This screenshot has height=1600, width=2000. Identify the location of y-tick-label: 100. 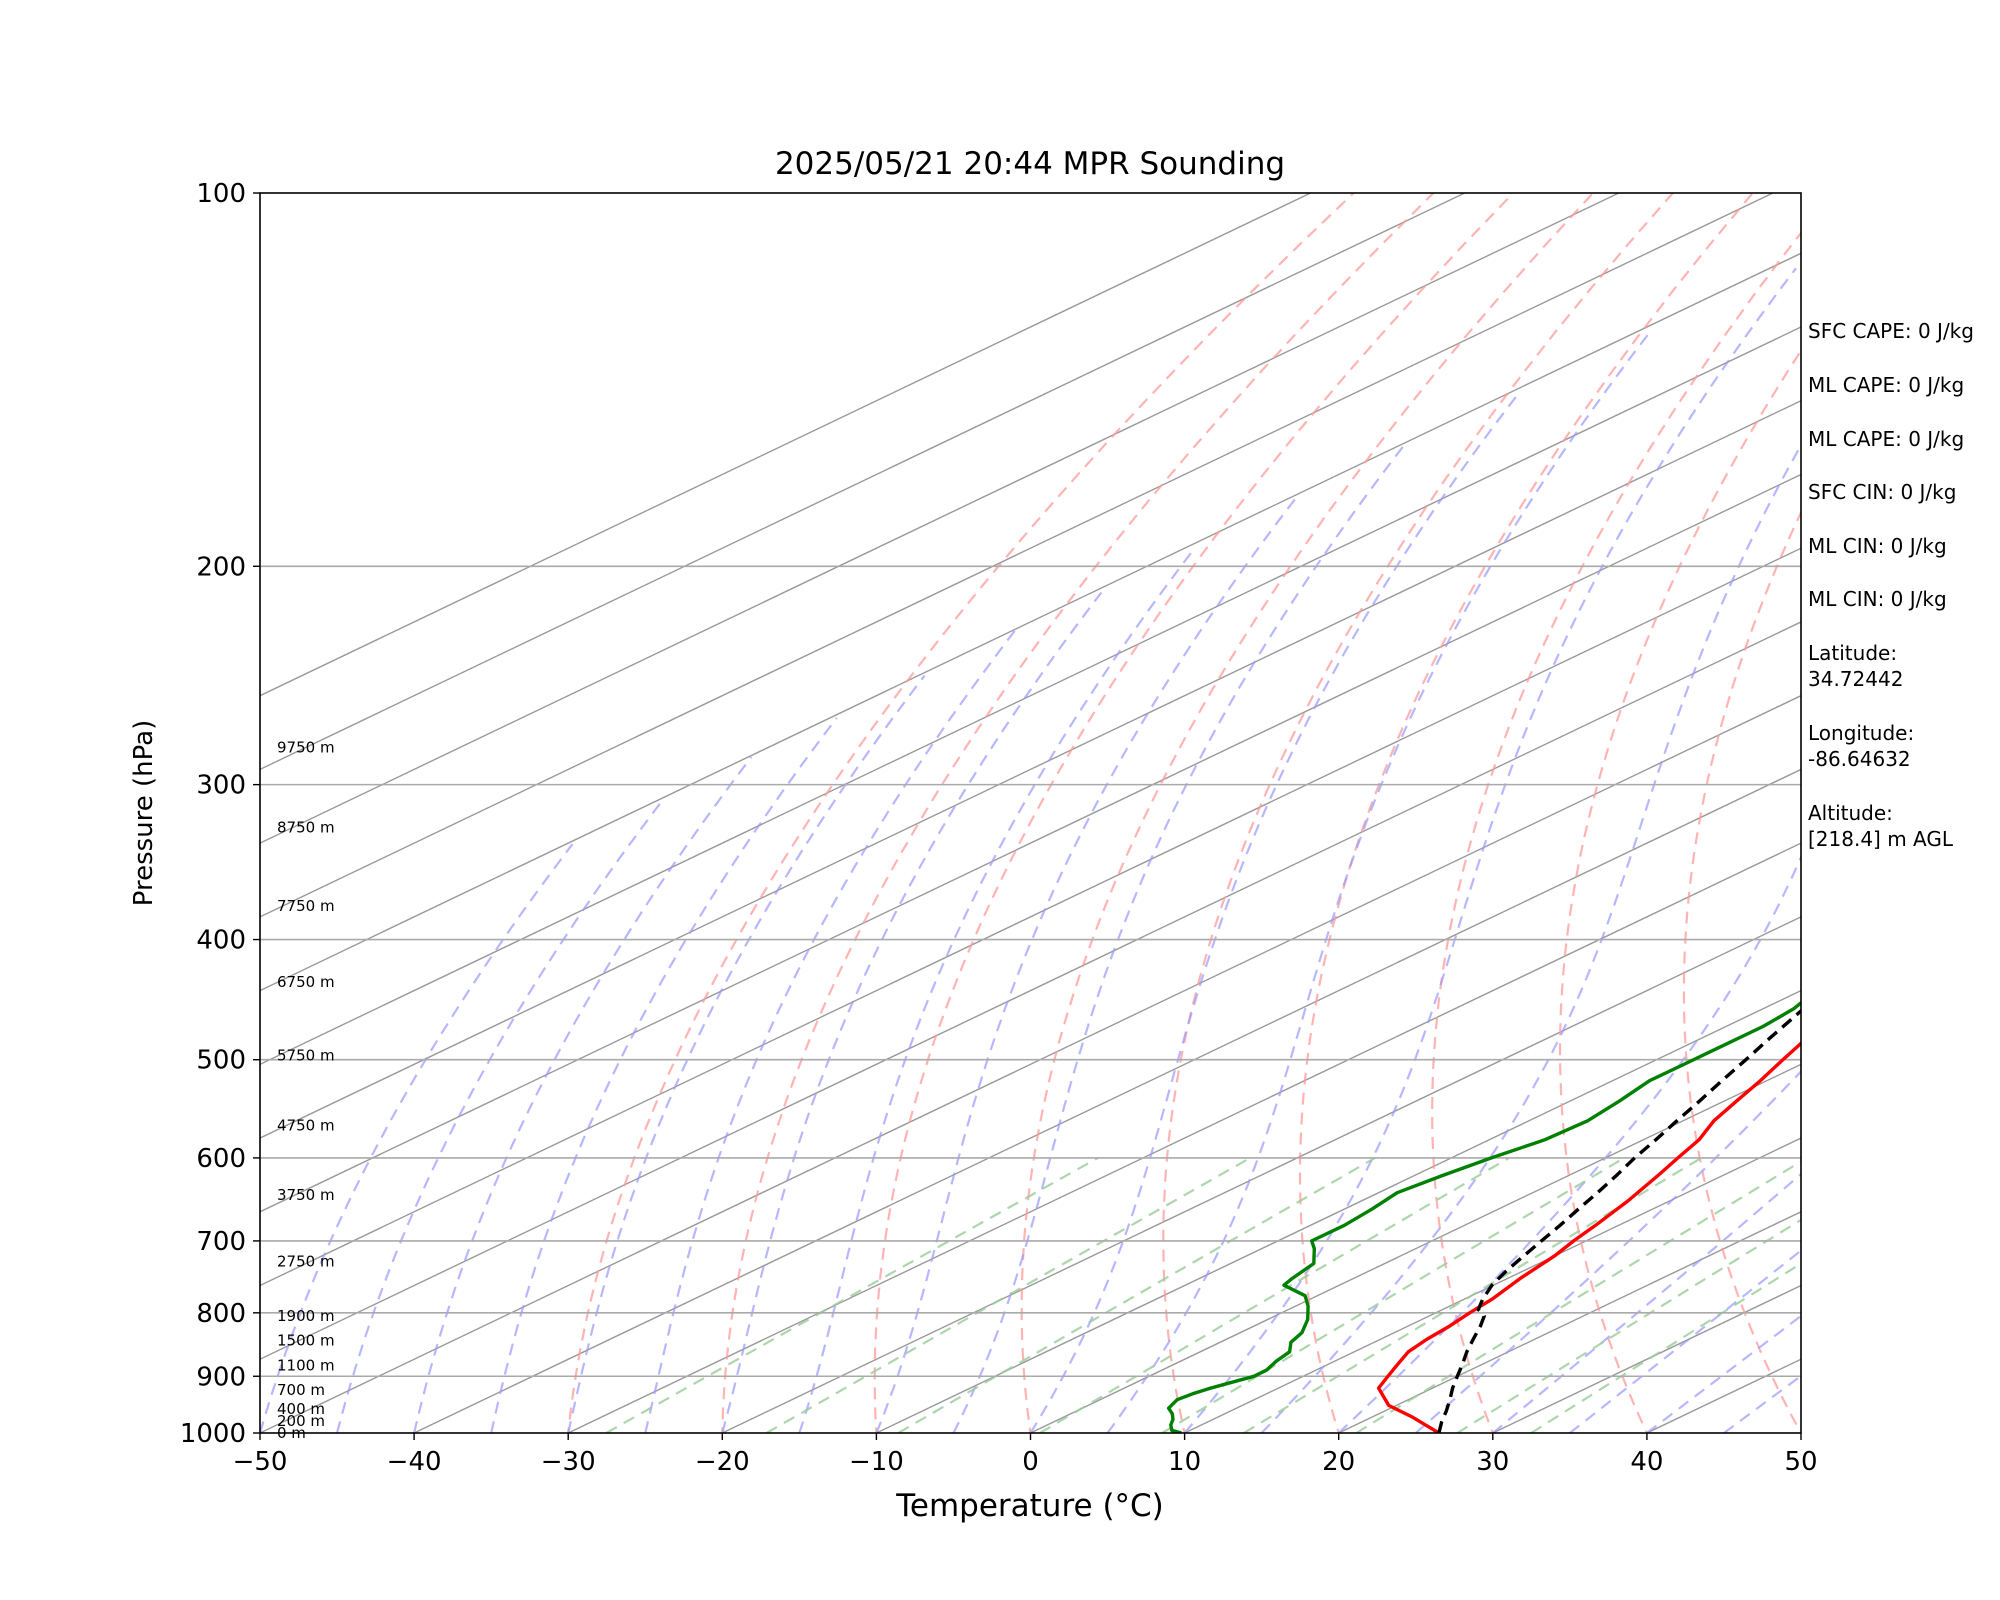
(221, 194).